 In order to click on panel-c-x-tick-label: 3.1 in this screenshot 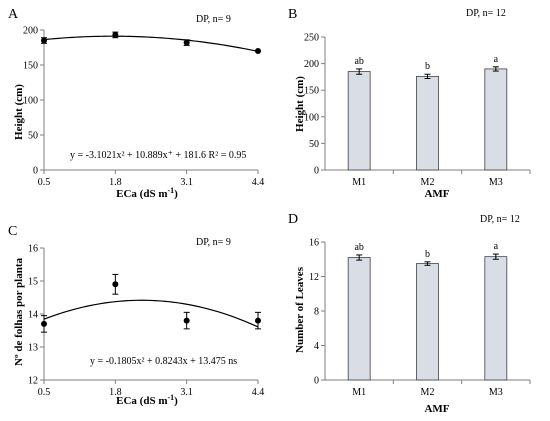, I will do `click(186, 392)`.